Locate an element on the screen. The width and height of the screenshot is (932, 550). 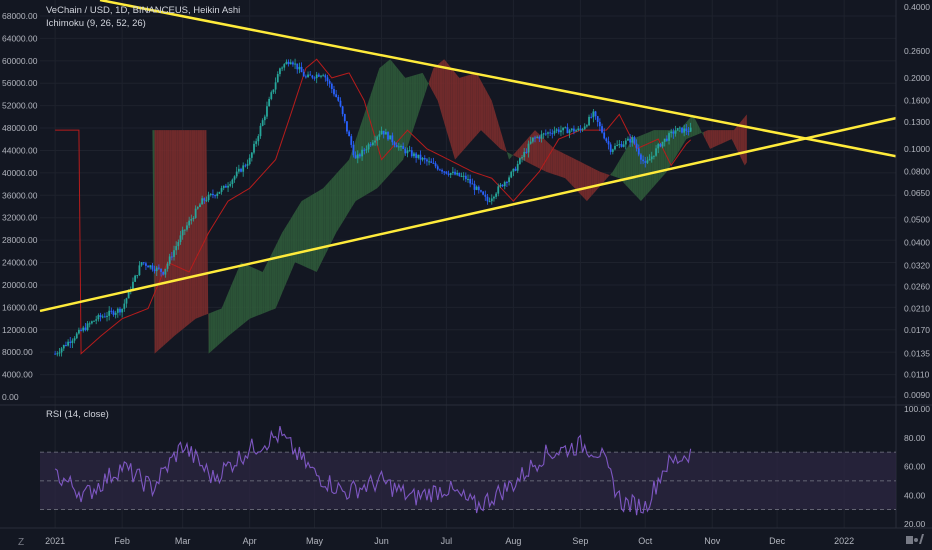
rsi-axis-tick-label: 20.00 is located at coordinates (915, 524).